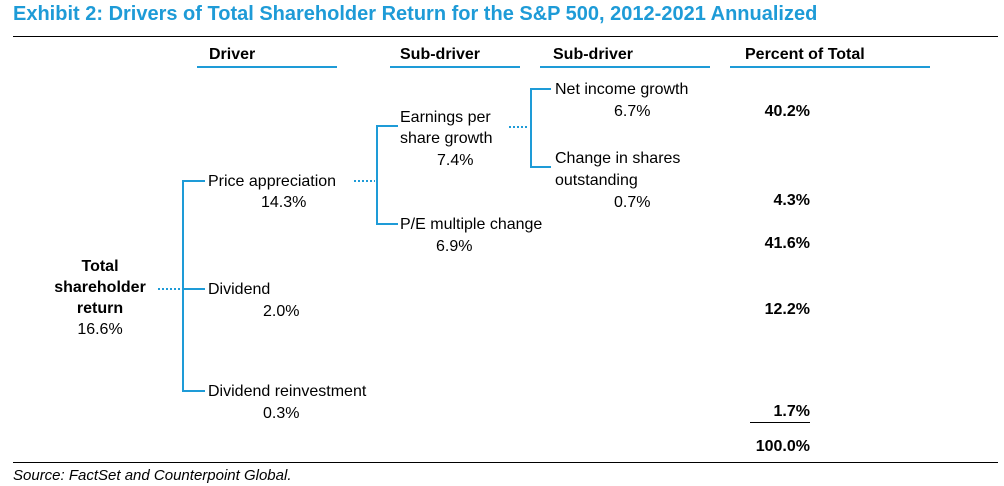 This screenshot has height=486, width=1004. I want to click on bottom-rule, so click(505, 462).